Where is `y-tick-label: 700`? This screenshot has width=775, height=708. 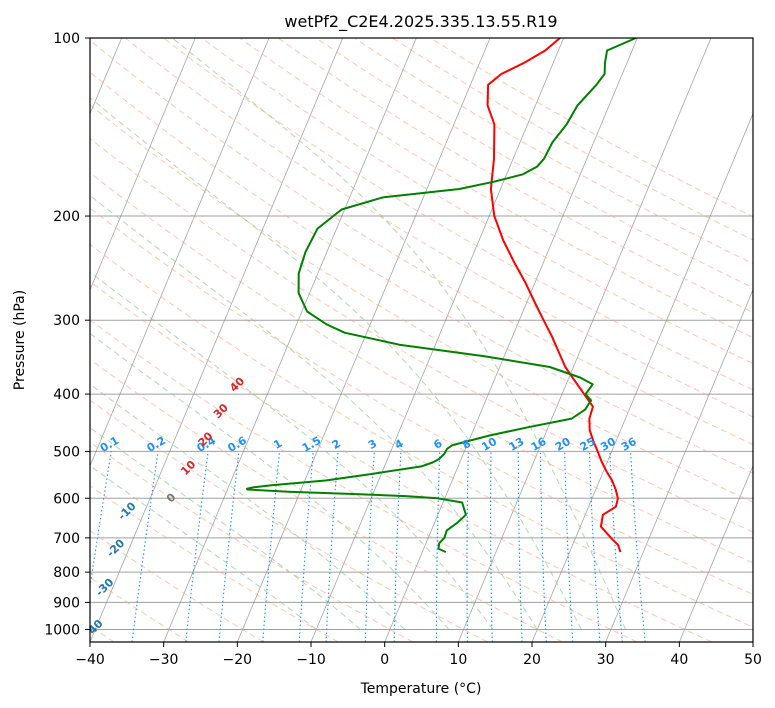 y-tick-label: 700 is located at coordinates (66, 539).